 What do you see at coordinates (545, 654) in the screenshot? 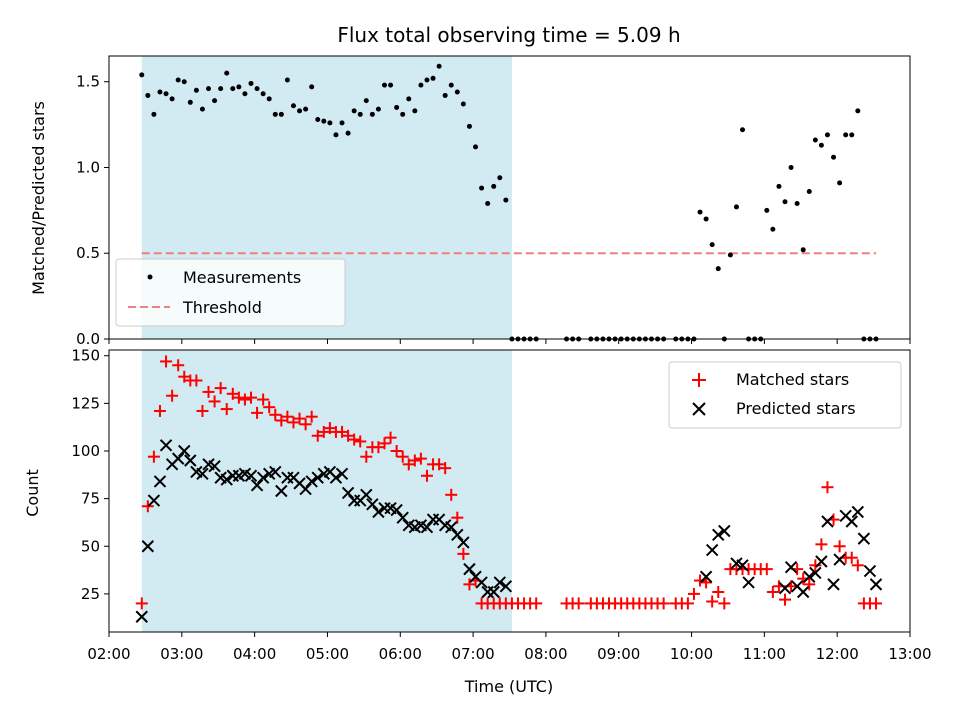
I see `x-tick-label: 08:00` at bounding box center [545, 654].